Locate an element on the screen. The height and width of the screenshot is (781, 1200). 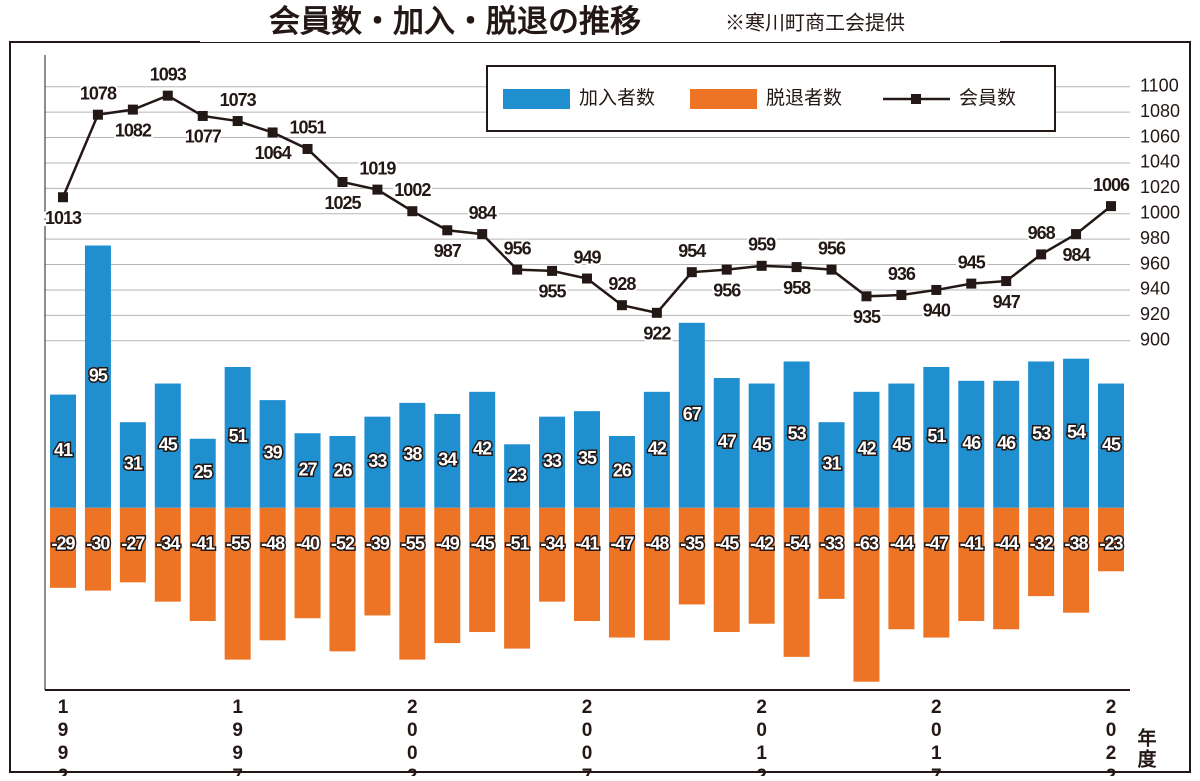
value-label: -52 is located at coordinates (343, 544).